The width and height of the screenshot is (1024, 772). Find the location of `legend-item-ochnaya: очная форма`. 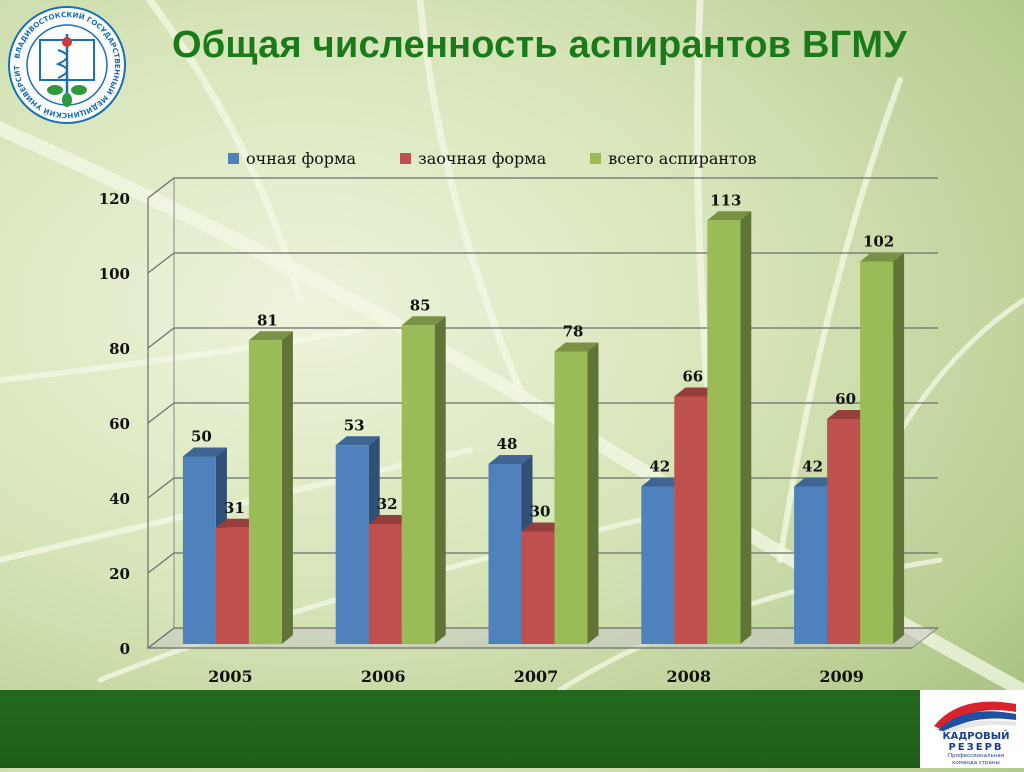

legend-item-ochnaya: очная форма is located at coordinates (292, 158).